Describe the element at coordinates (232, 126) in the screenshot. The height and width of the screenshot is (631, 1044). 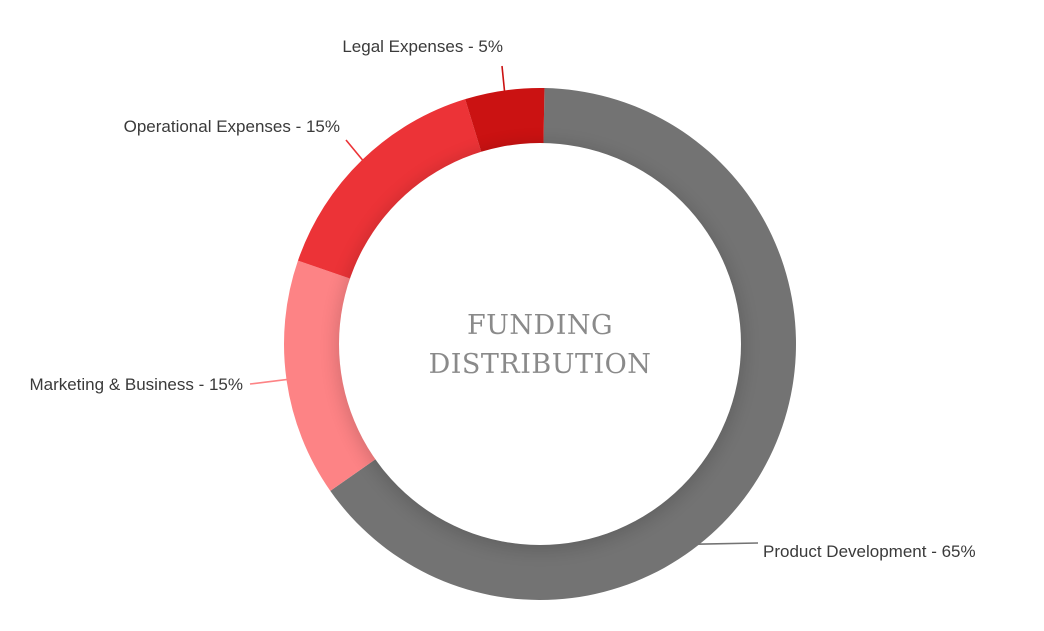
I see `slice-label-3: Operational Expenses - 15%` at that location.